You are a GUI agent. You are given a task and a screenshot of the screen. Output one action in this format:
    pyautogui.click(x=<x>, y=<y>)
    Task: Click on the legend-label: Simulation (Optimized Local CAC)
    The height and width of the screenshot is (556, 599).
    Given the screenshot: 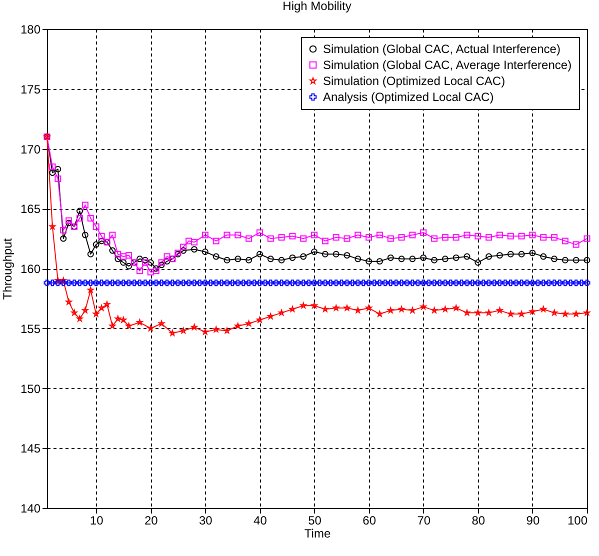 What is the action you would take?
    pyautogui.click(x=414, y=81)
    